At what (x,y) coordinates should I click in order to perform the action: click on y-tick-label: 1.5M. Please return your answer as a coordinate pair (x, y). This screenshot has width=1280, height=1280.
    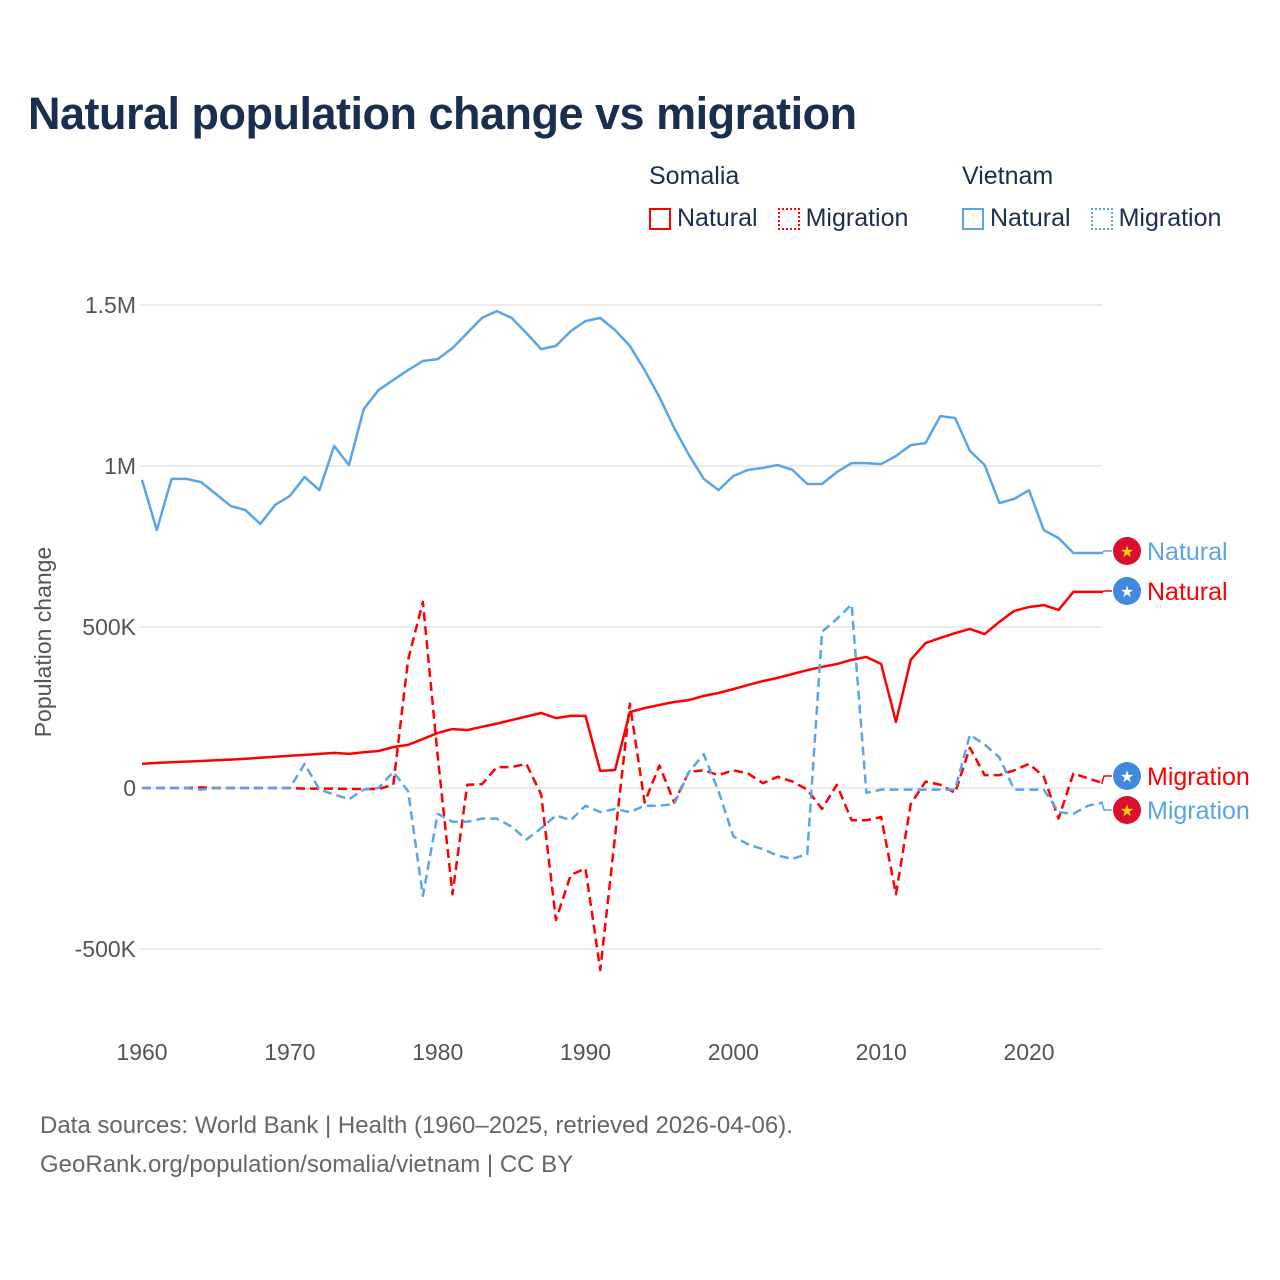
    Looking at the image, I should click on (110, 305).